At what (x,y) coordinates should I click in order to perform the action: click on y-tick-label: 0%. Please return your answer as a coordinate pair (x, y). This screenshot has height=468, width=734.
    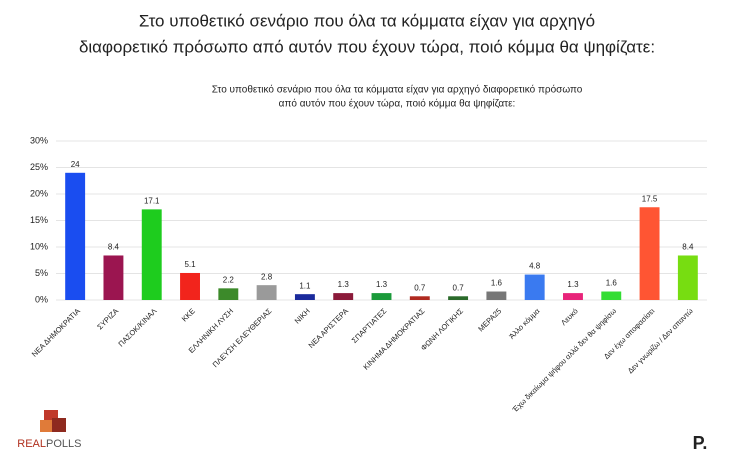
    Looking at the image, I should click on (41, 299).